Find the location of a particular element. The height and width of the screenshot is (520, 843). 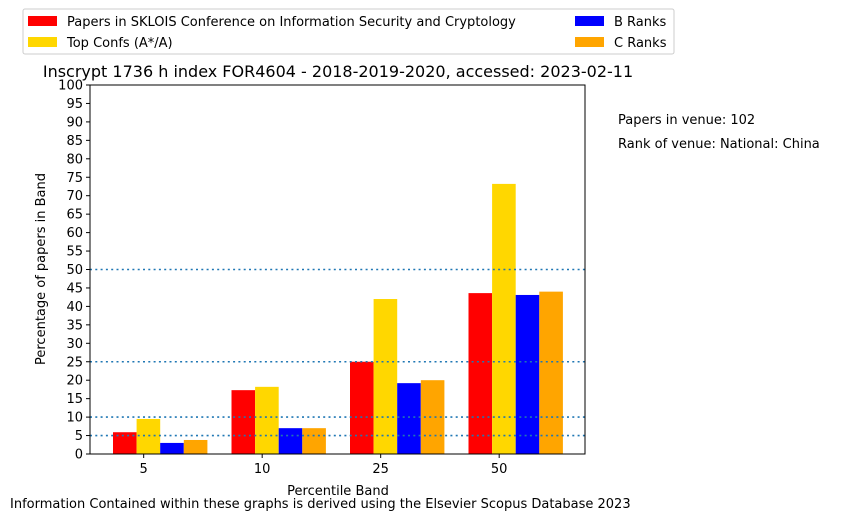

legend-label-top-confs: Top Confs (A*/A) is located at coordinates (119, 43).